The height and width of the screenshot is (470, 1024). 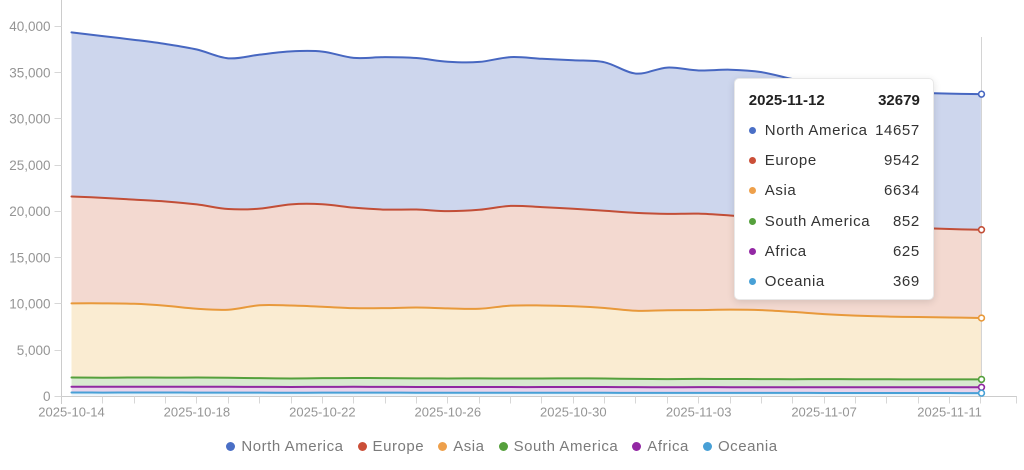 What do you see at coordinates (29, 119) in the screenshot?
I see `svg-text: 30,000` at bounding box center [29, 119].